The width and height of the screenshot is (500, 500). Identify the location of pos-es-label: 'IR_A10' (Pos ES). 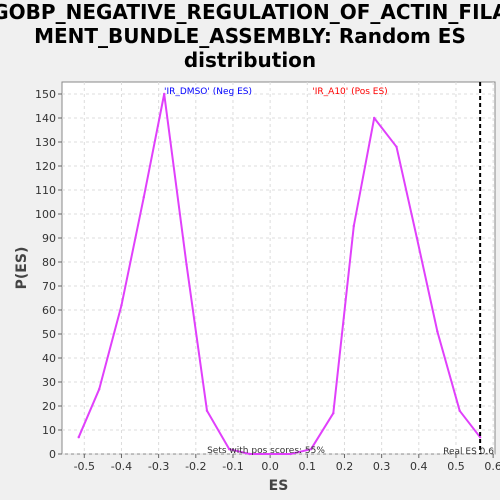
(349, 92).